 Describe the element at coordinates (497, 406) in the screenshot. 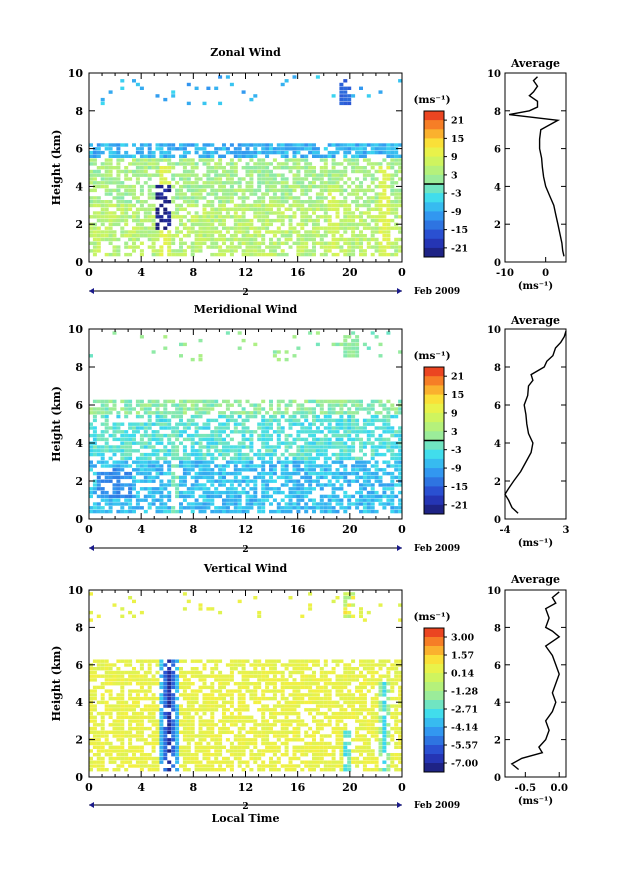

I see `profile-y-tick-label: 6` at that location.